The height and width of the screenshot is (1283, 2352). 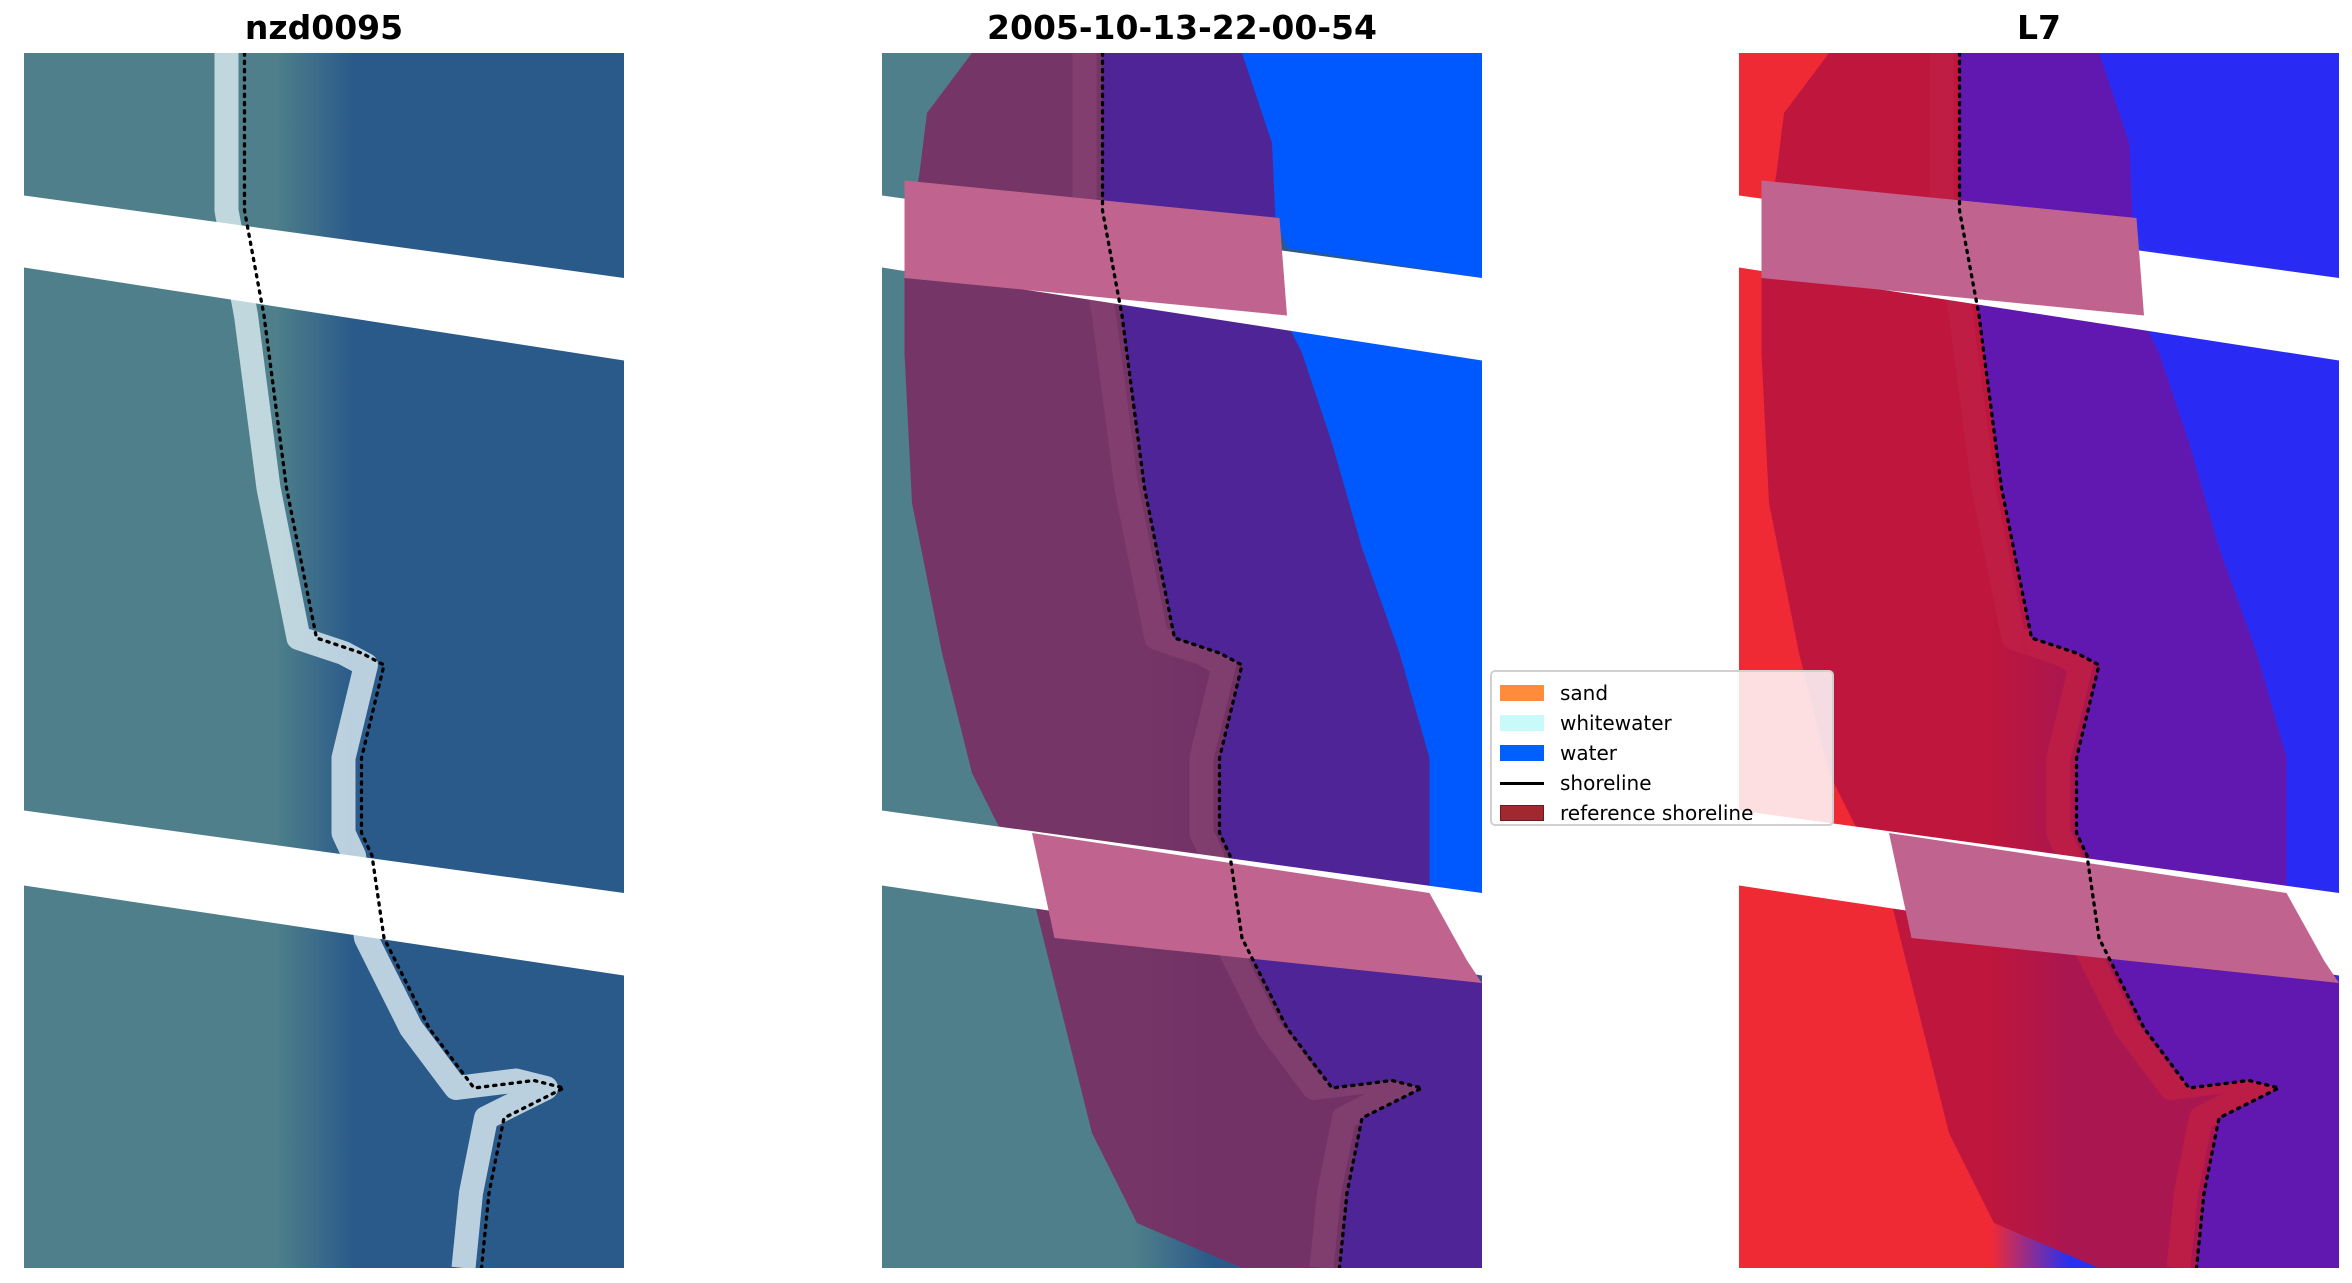 I want to click on legend-label: shoreline, so click(x=1606, y=783).